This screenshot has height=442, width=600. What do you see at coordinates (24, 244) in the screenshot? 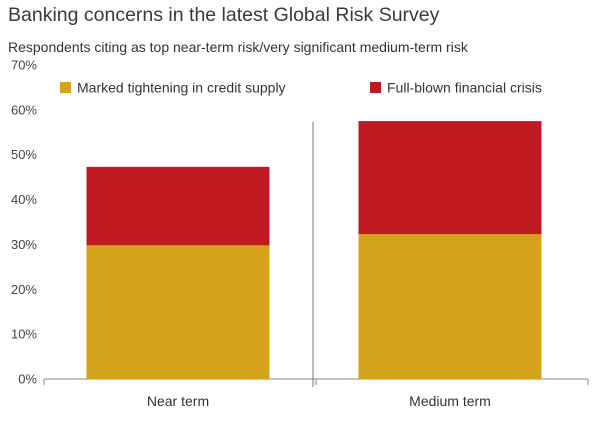
I see `y-tick-label: 30%` at bounding box center [24, 244].